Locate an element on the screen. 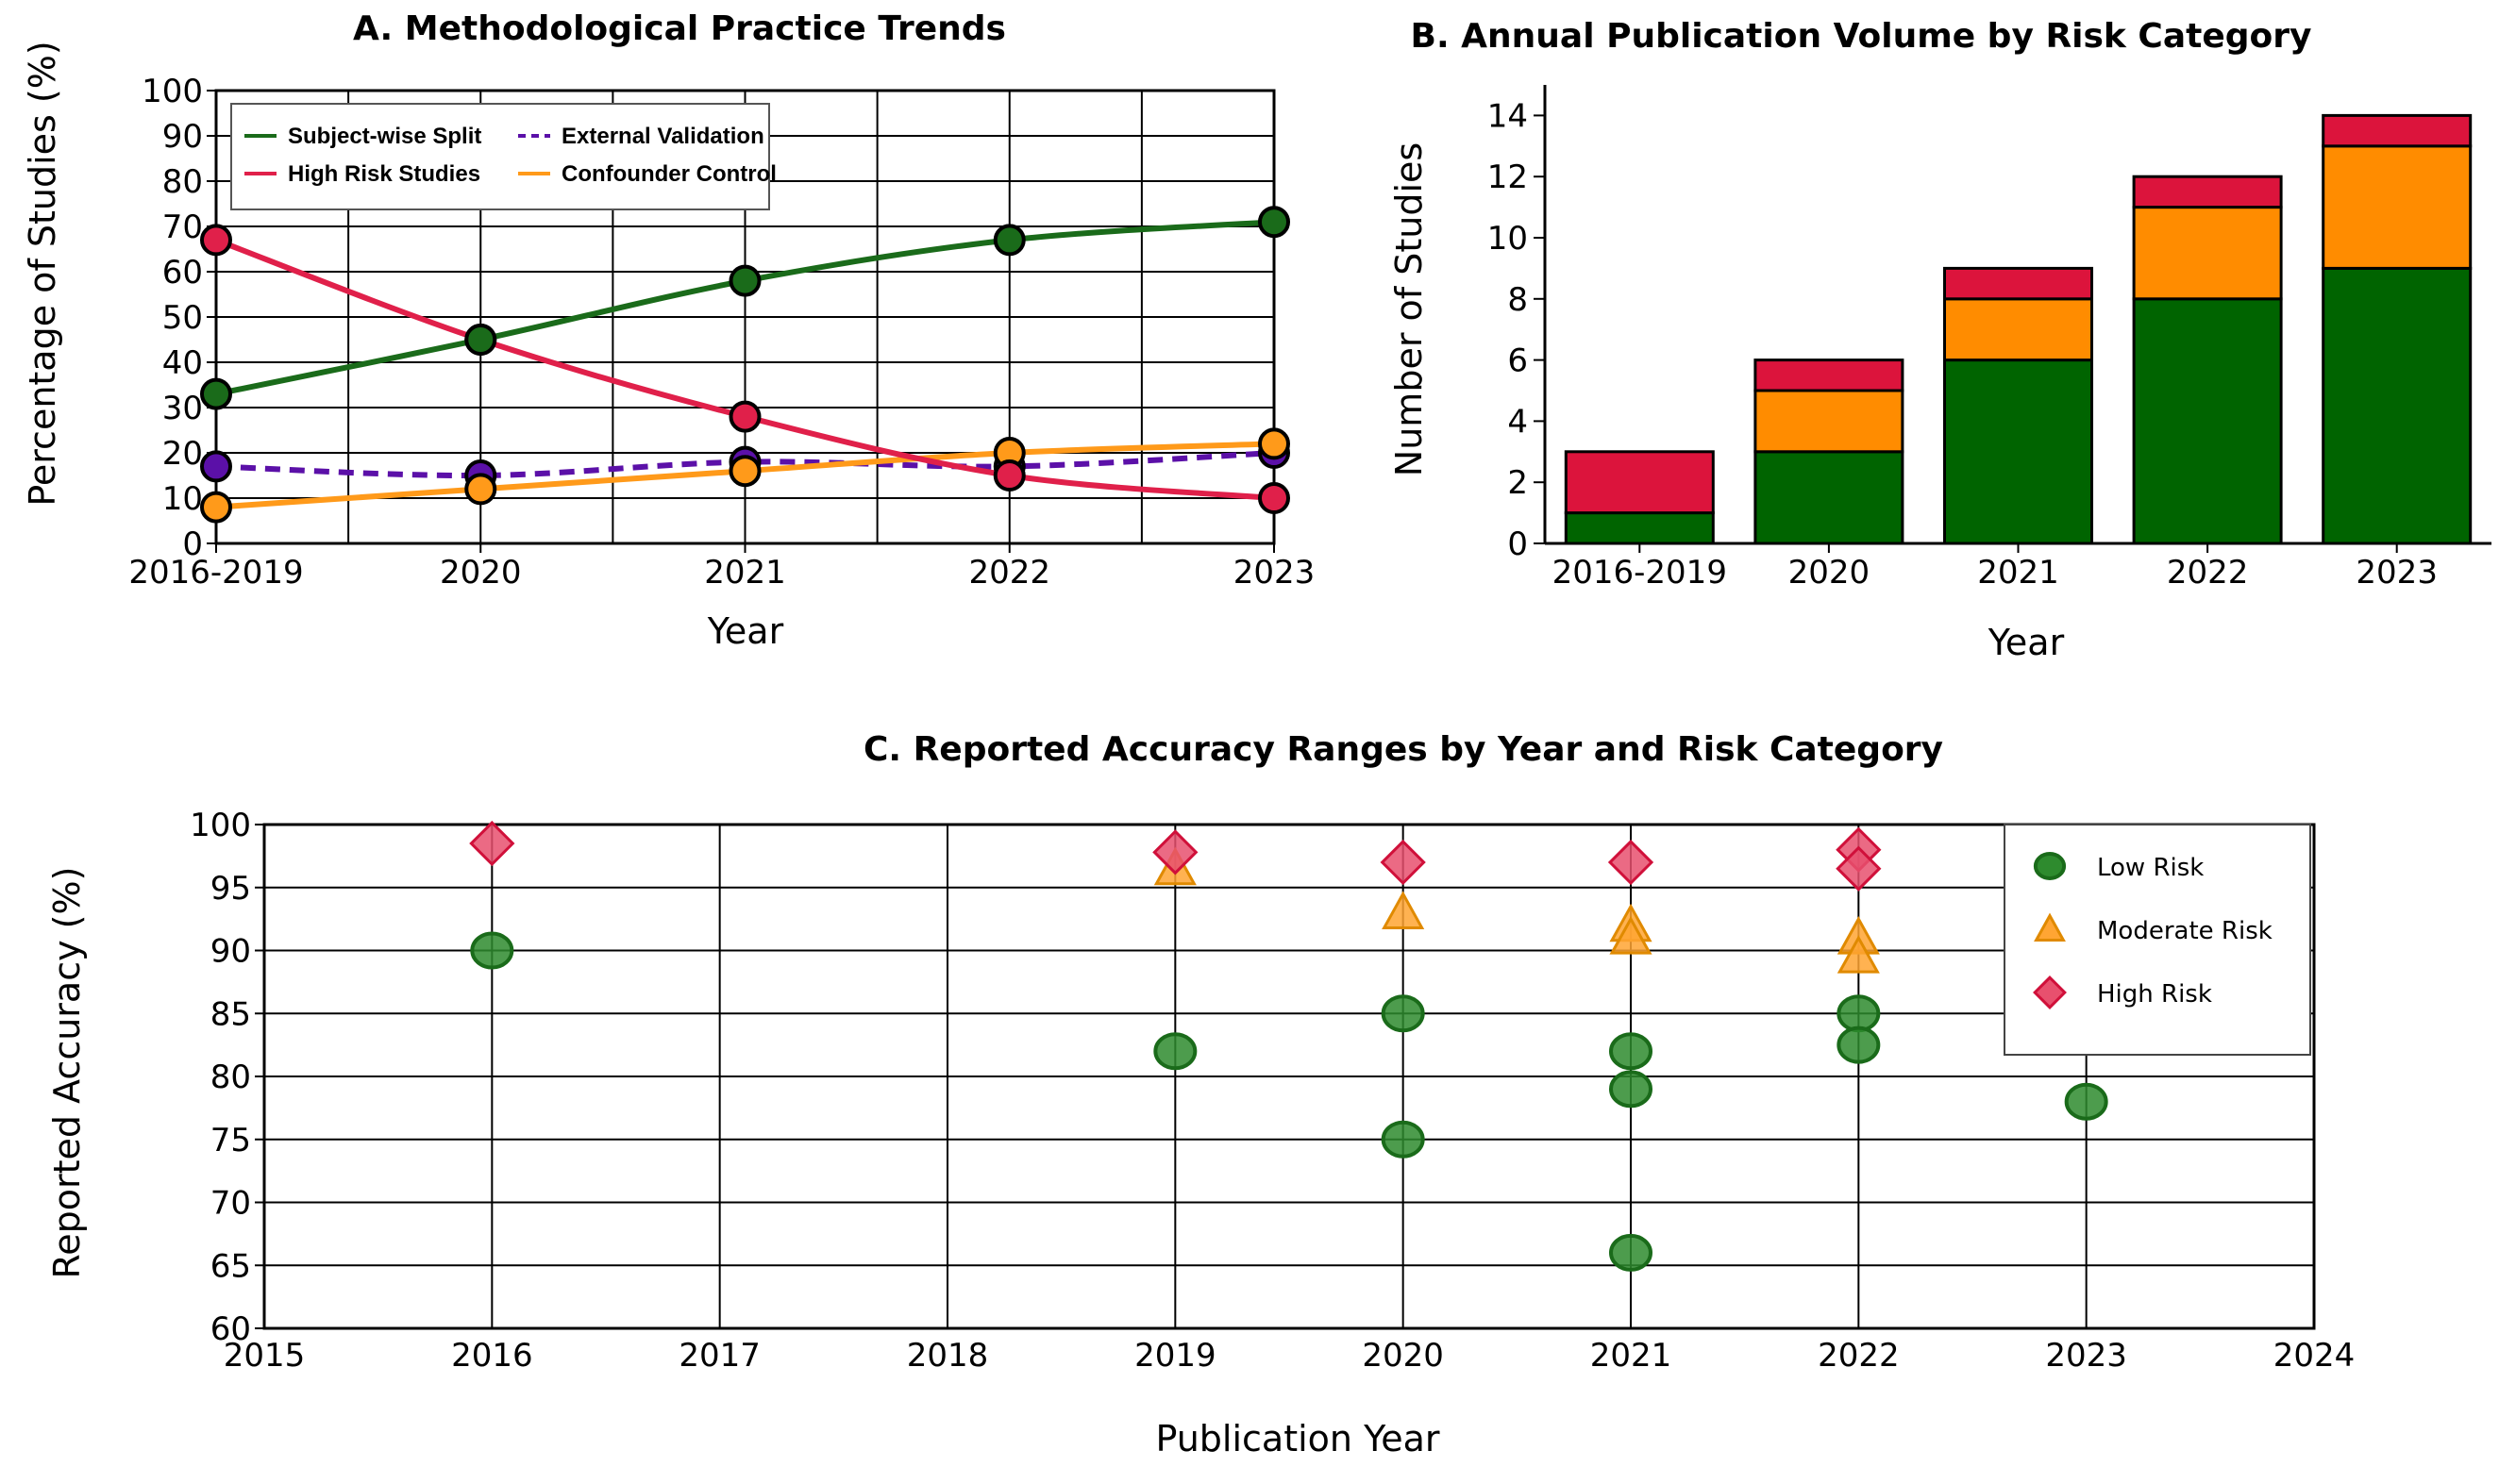  panel-c-legend-label: High Risk is located at coordinates (2154, 994).